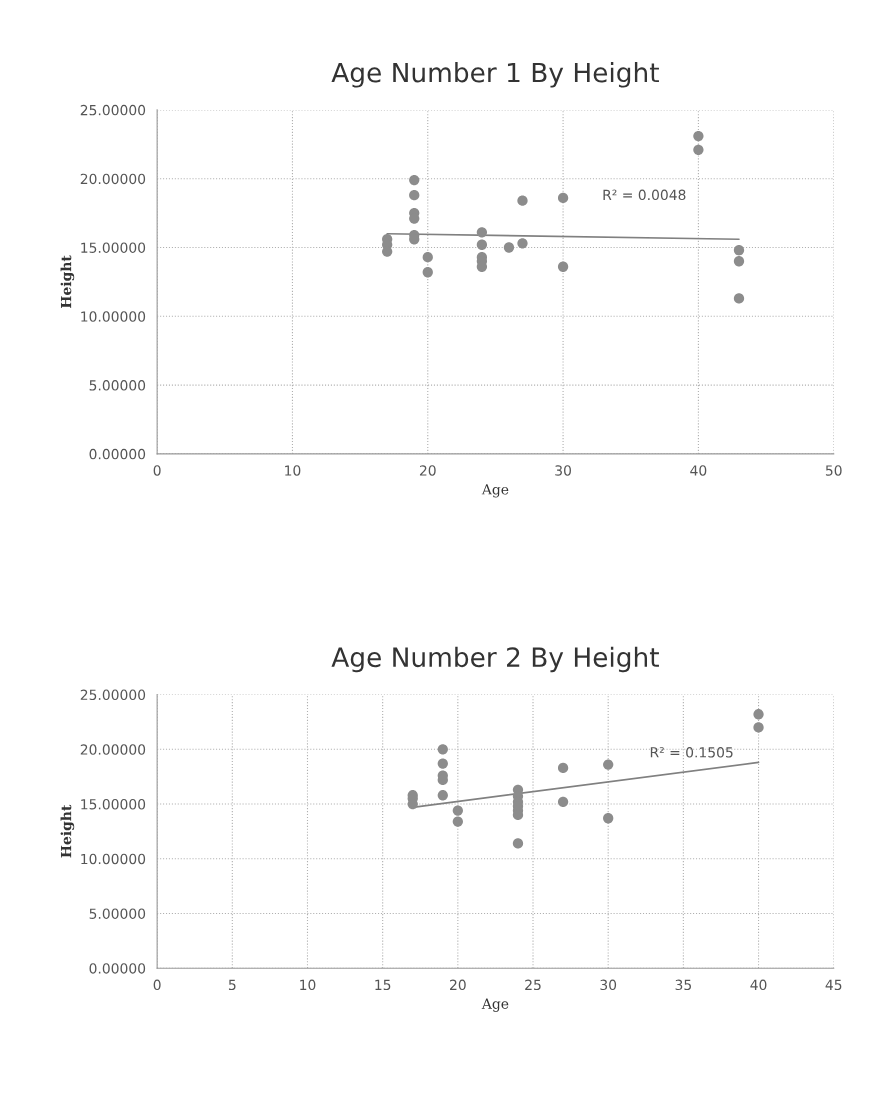 Image resolution: width=873 pixels, height=1099 pixels. Describe the element at coordinates (495, 659) in the screenshot. I see `chart-title: Age Number 2 By Height` at that location.